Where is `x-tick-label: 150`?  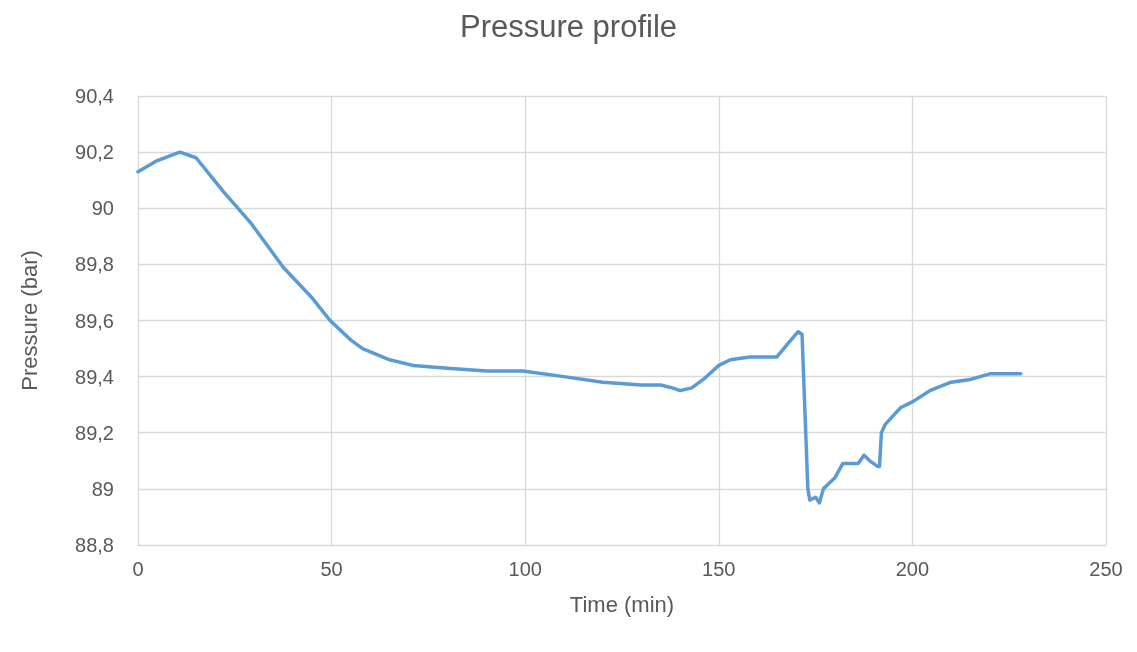 x-tick-label: 150 is located at coordinates (719, 569).